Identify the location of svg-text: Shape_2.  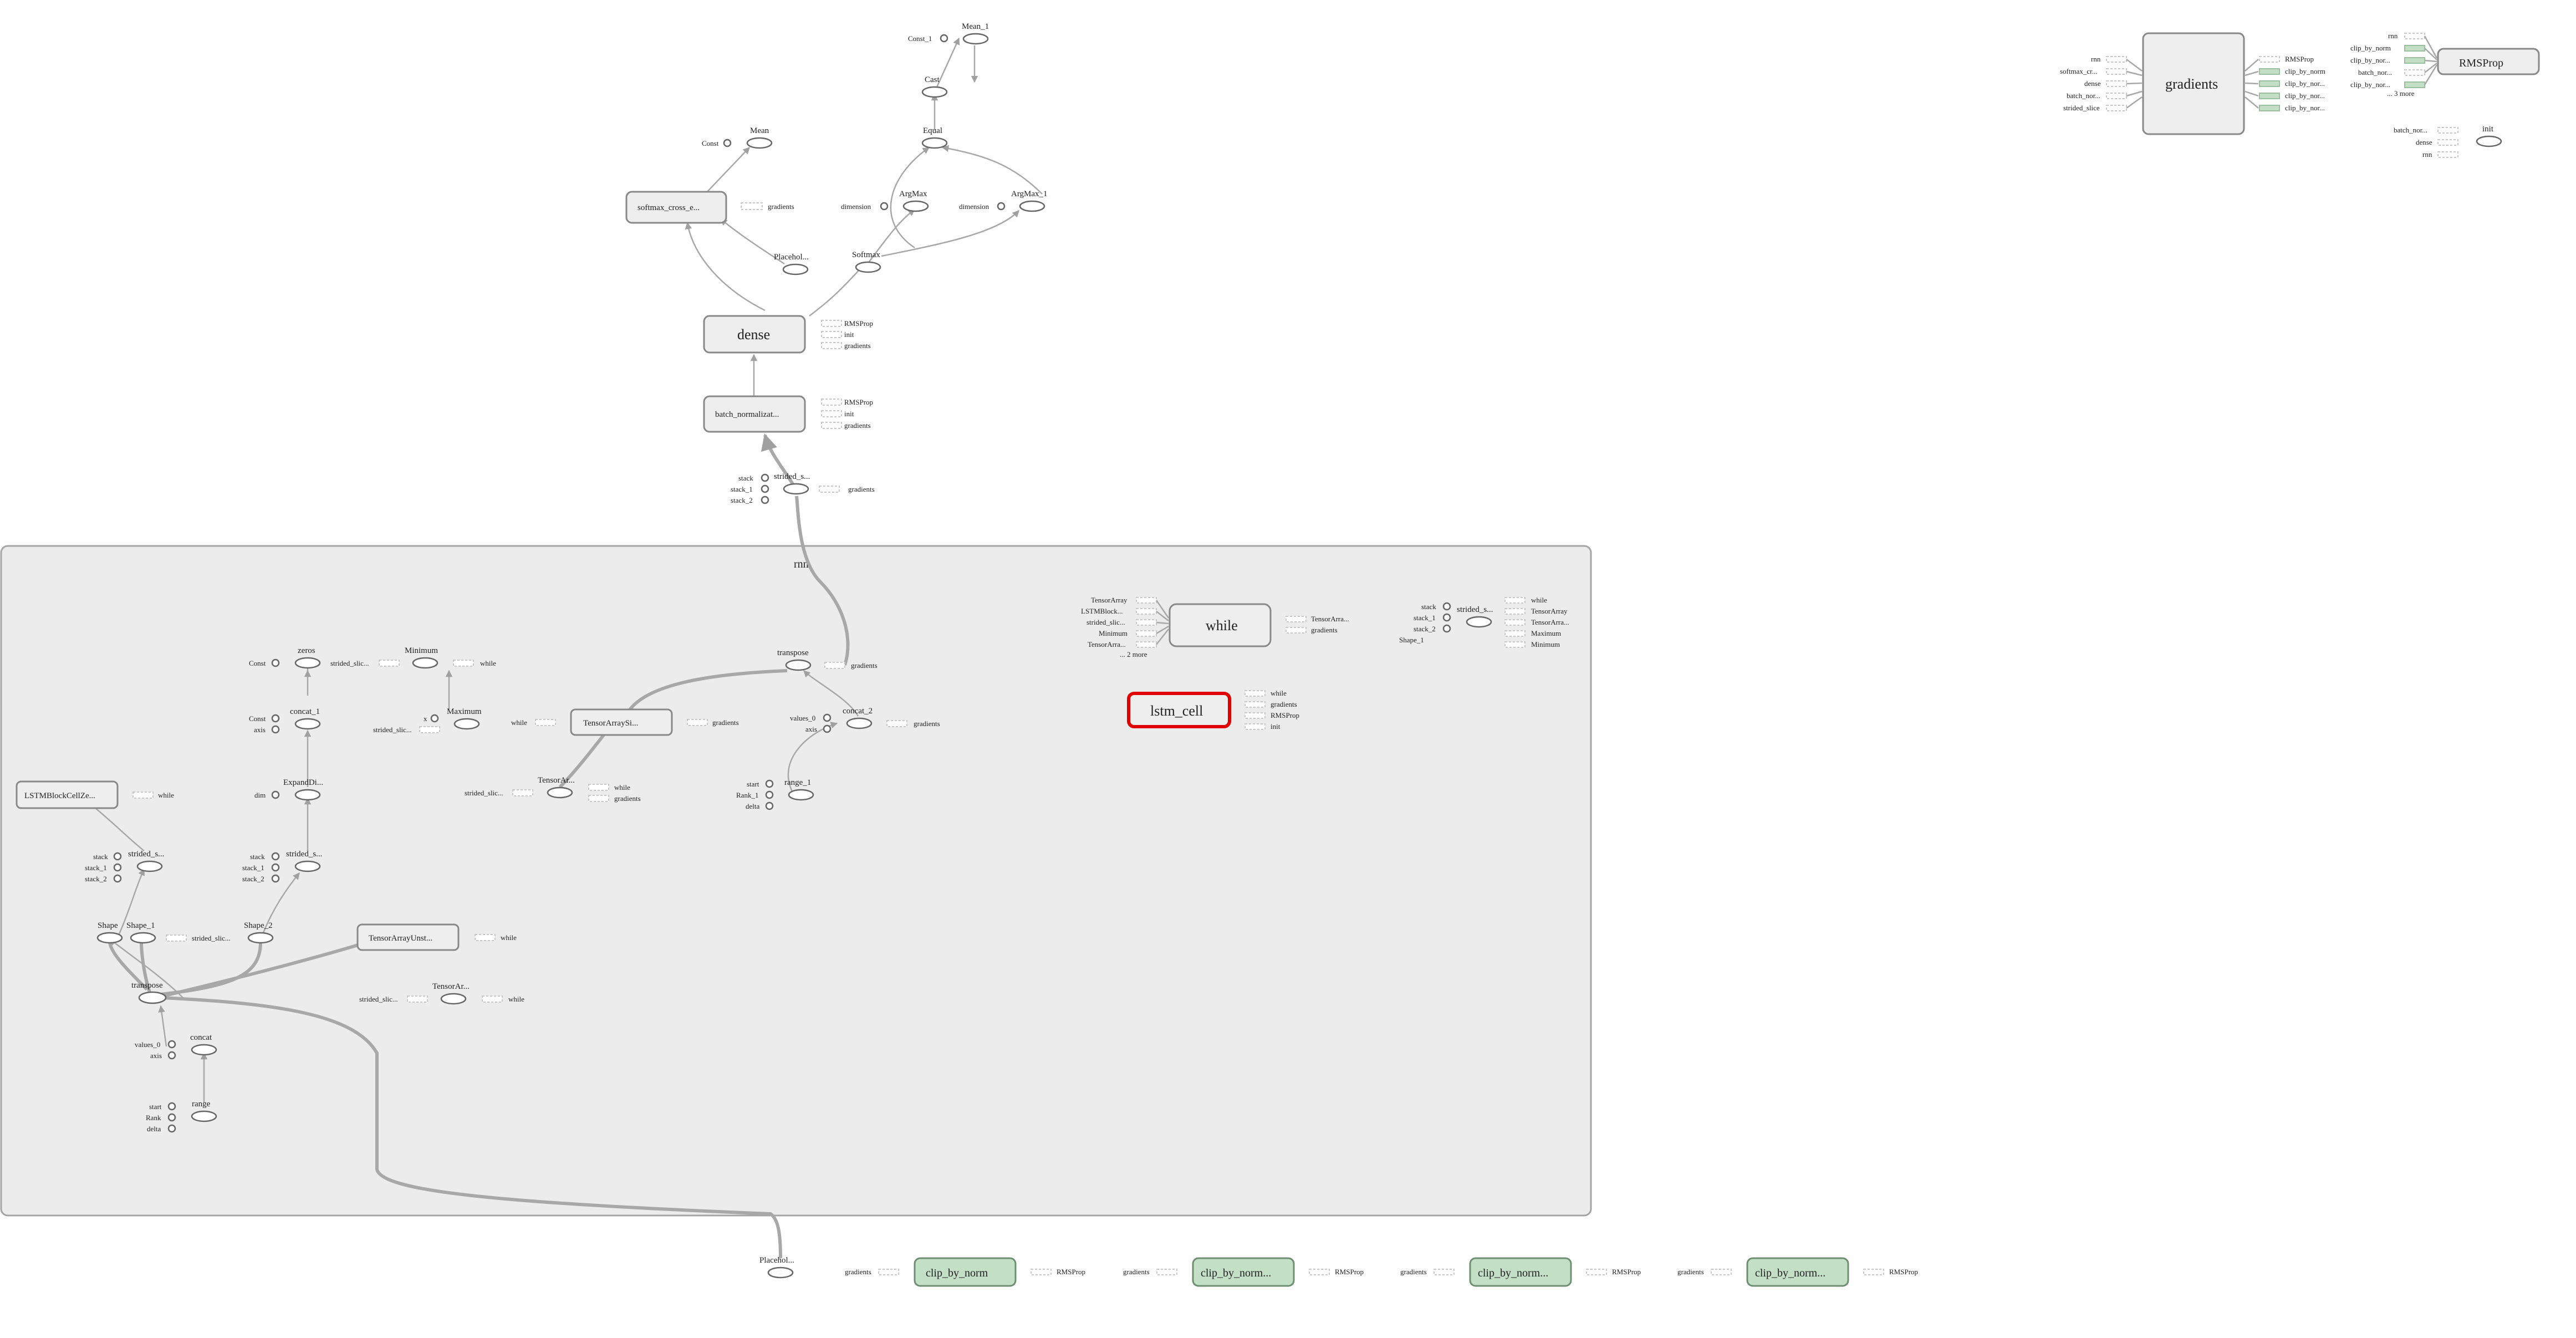
(258, 925).